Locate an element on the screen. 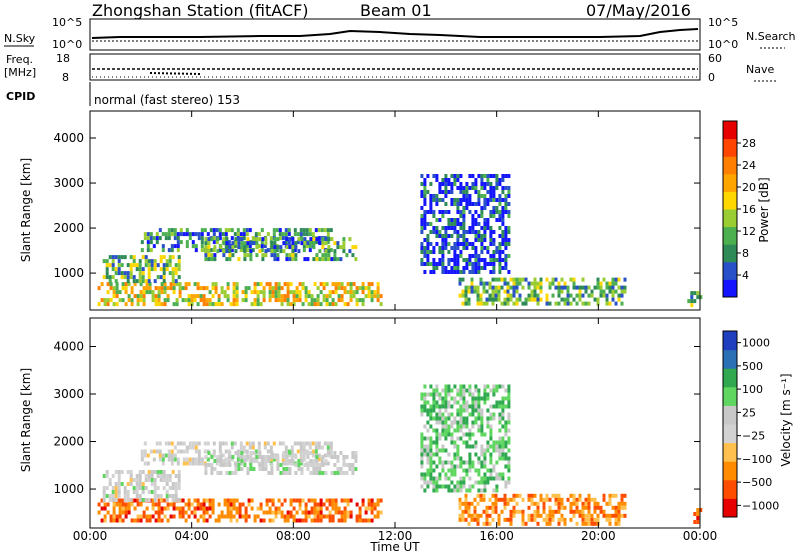 The image size is (800, 554). sky-right-label: N.Search is located at coordinates (771, 36).